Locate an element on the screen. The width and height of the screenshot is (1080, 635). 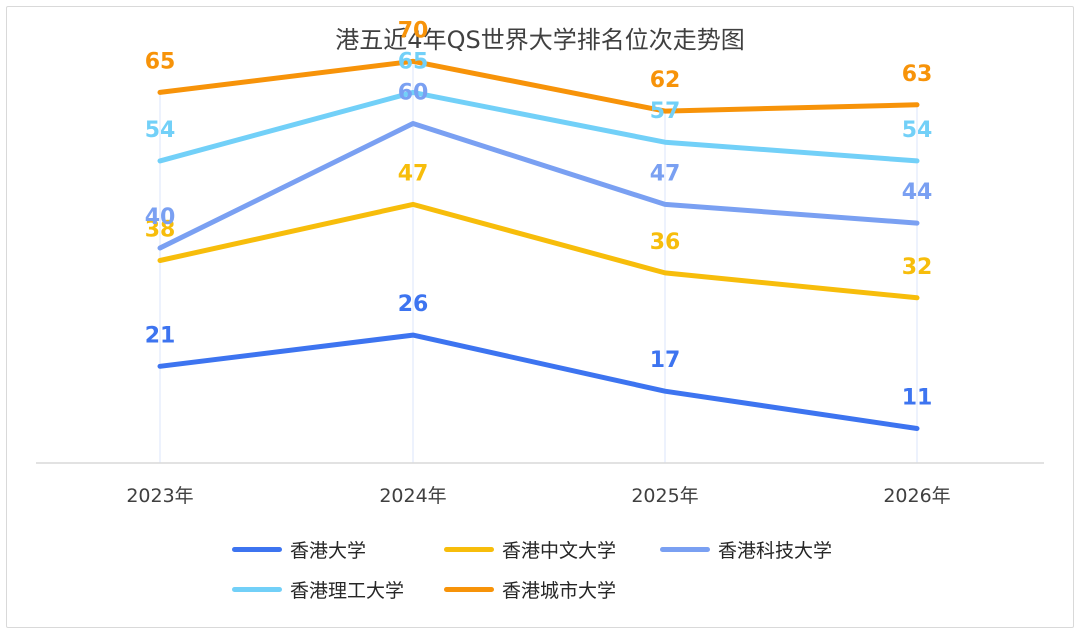
data-label: 60 is located at coordinates (413, 93).